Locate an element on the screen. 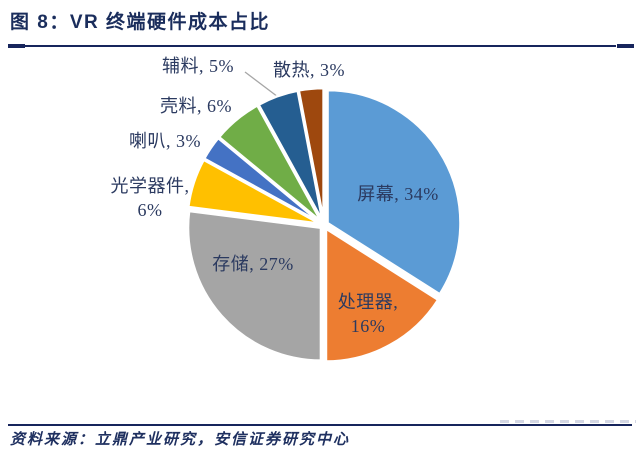 This screenshot has height=449, width=640. source-note: 资料来源：立鼎产业研究，安信证券研究中心 is located at coordinates (180, 440).